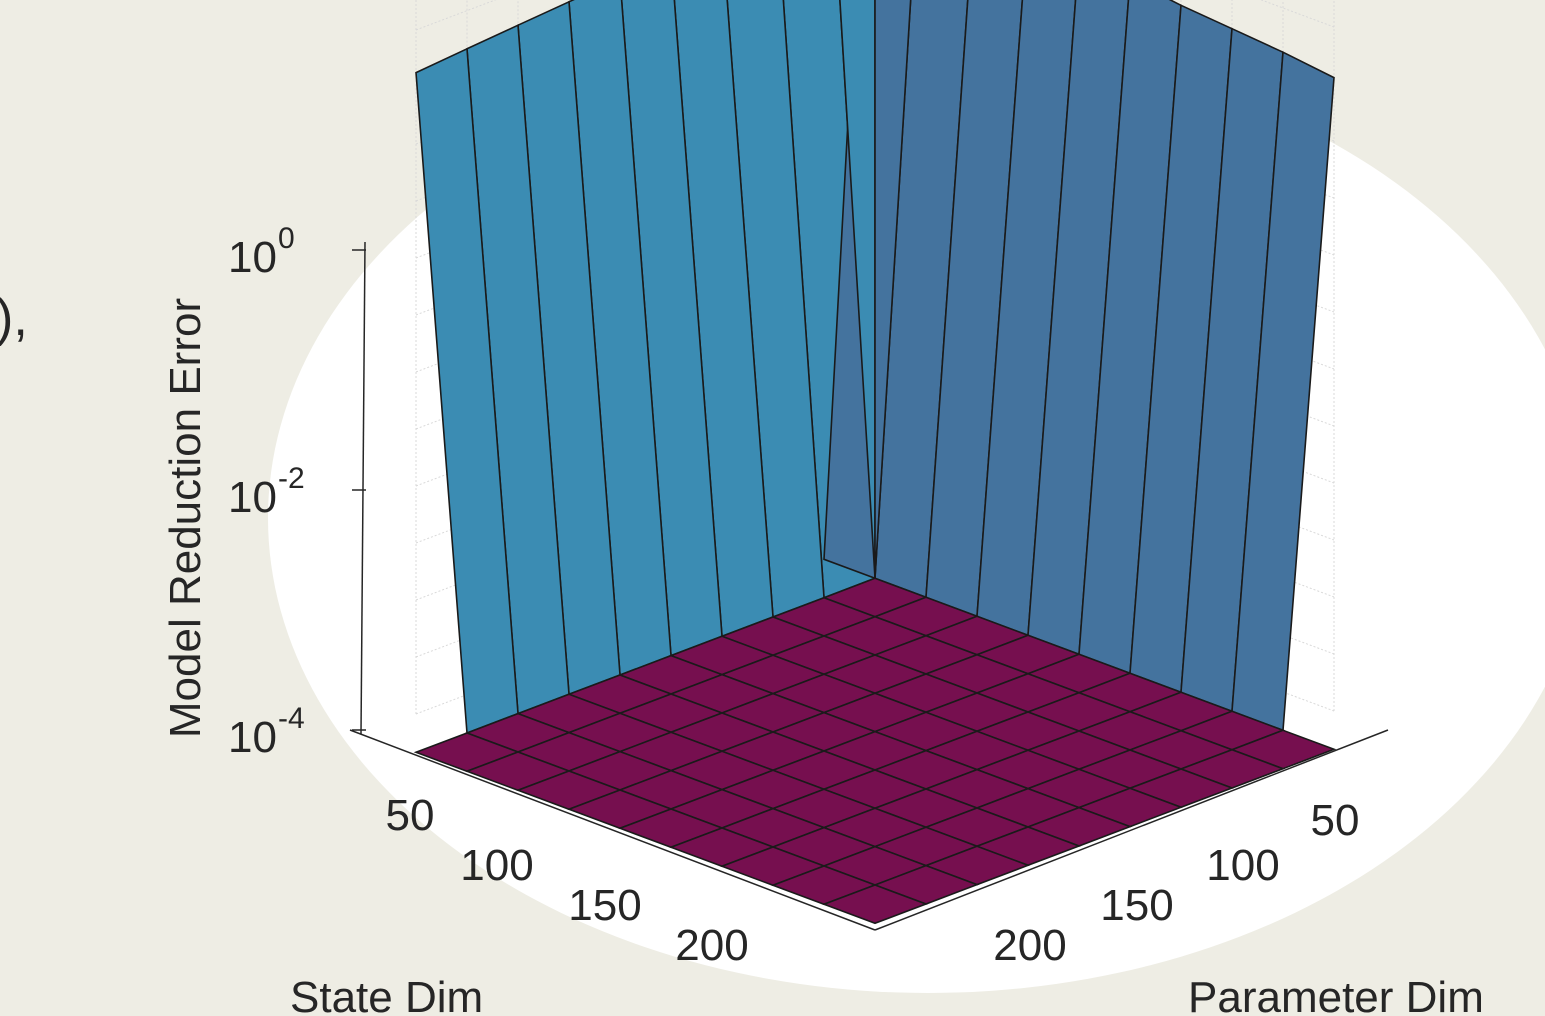  Describe the element at coordinates (1335, 820) in the screenshot. I see `parameter-dim-tick-label: 50` at that location.